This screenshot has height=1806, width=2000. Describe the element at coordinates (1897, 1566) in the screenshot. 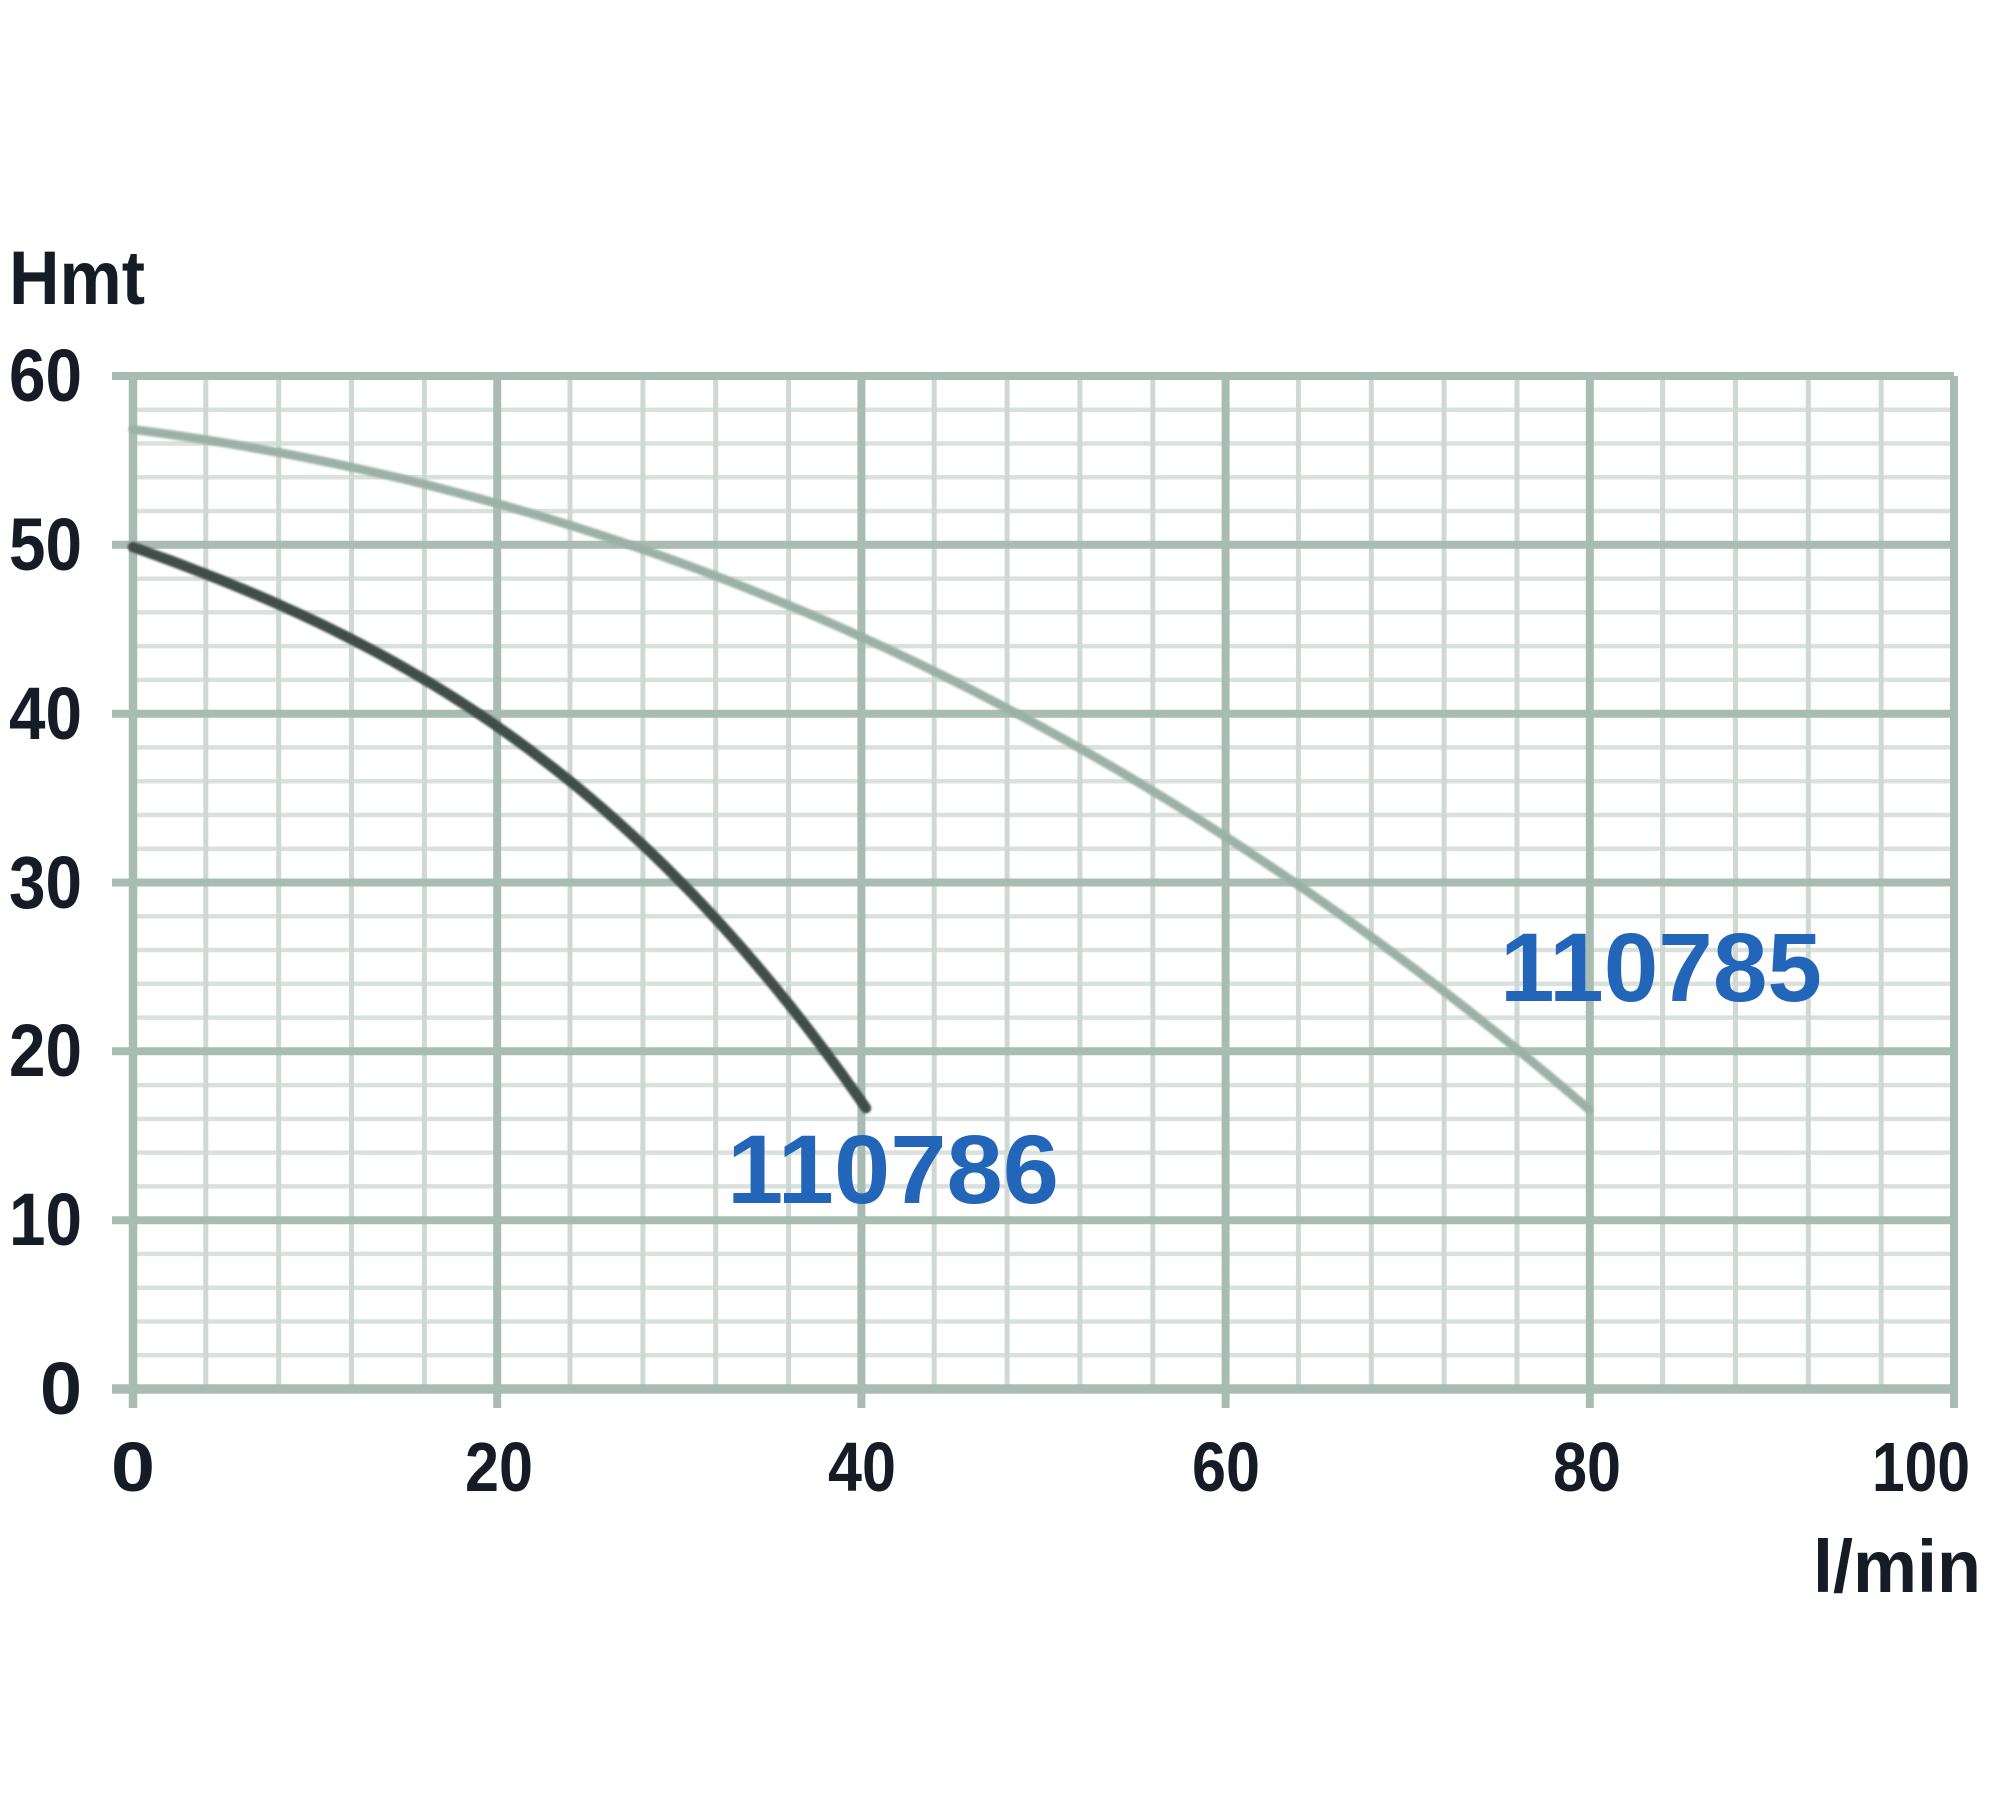

I see `svg-text: l/min` at that location.